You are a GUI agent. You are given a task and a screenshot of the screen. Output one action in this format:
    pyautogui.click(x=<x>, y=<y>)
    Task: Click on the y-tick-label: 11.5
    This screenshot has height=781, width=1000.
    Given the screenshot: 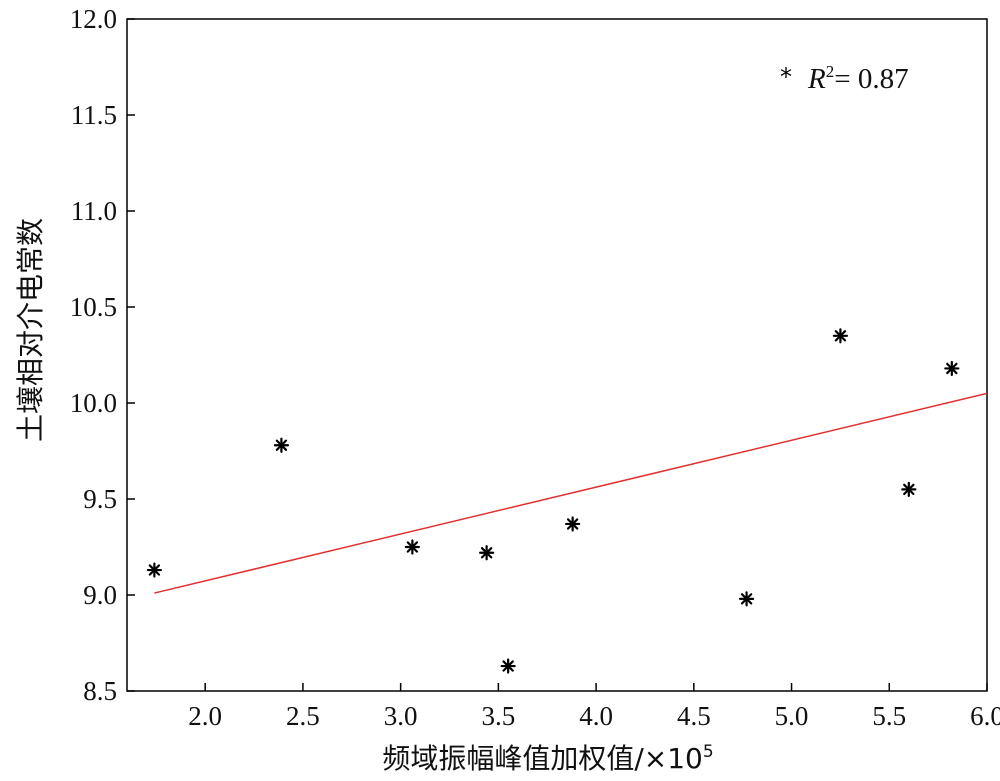 What is the action you would take?
    pyautogui.click(x=94, y=115)
    